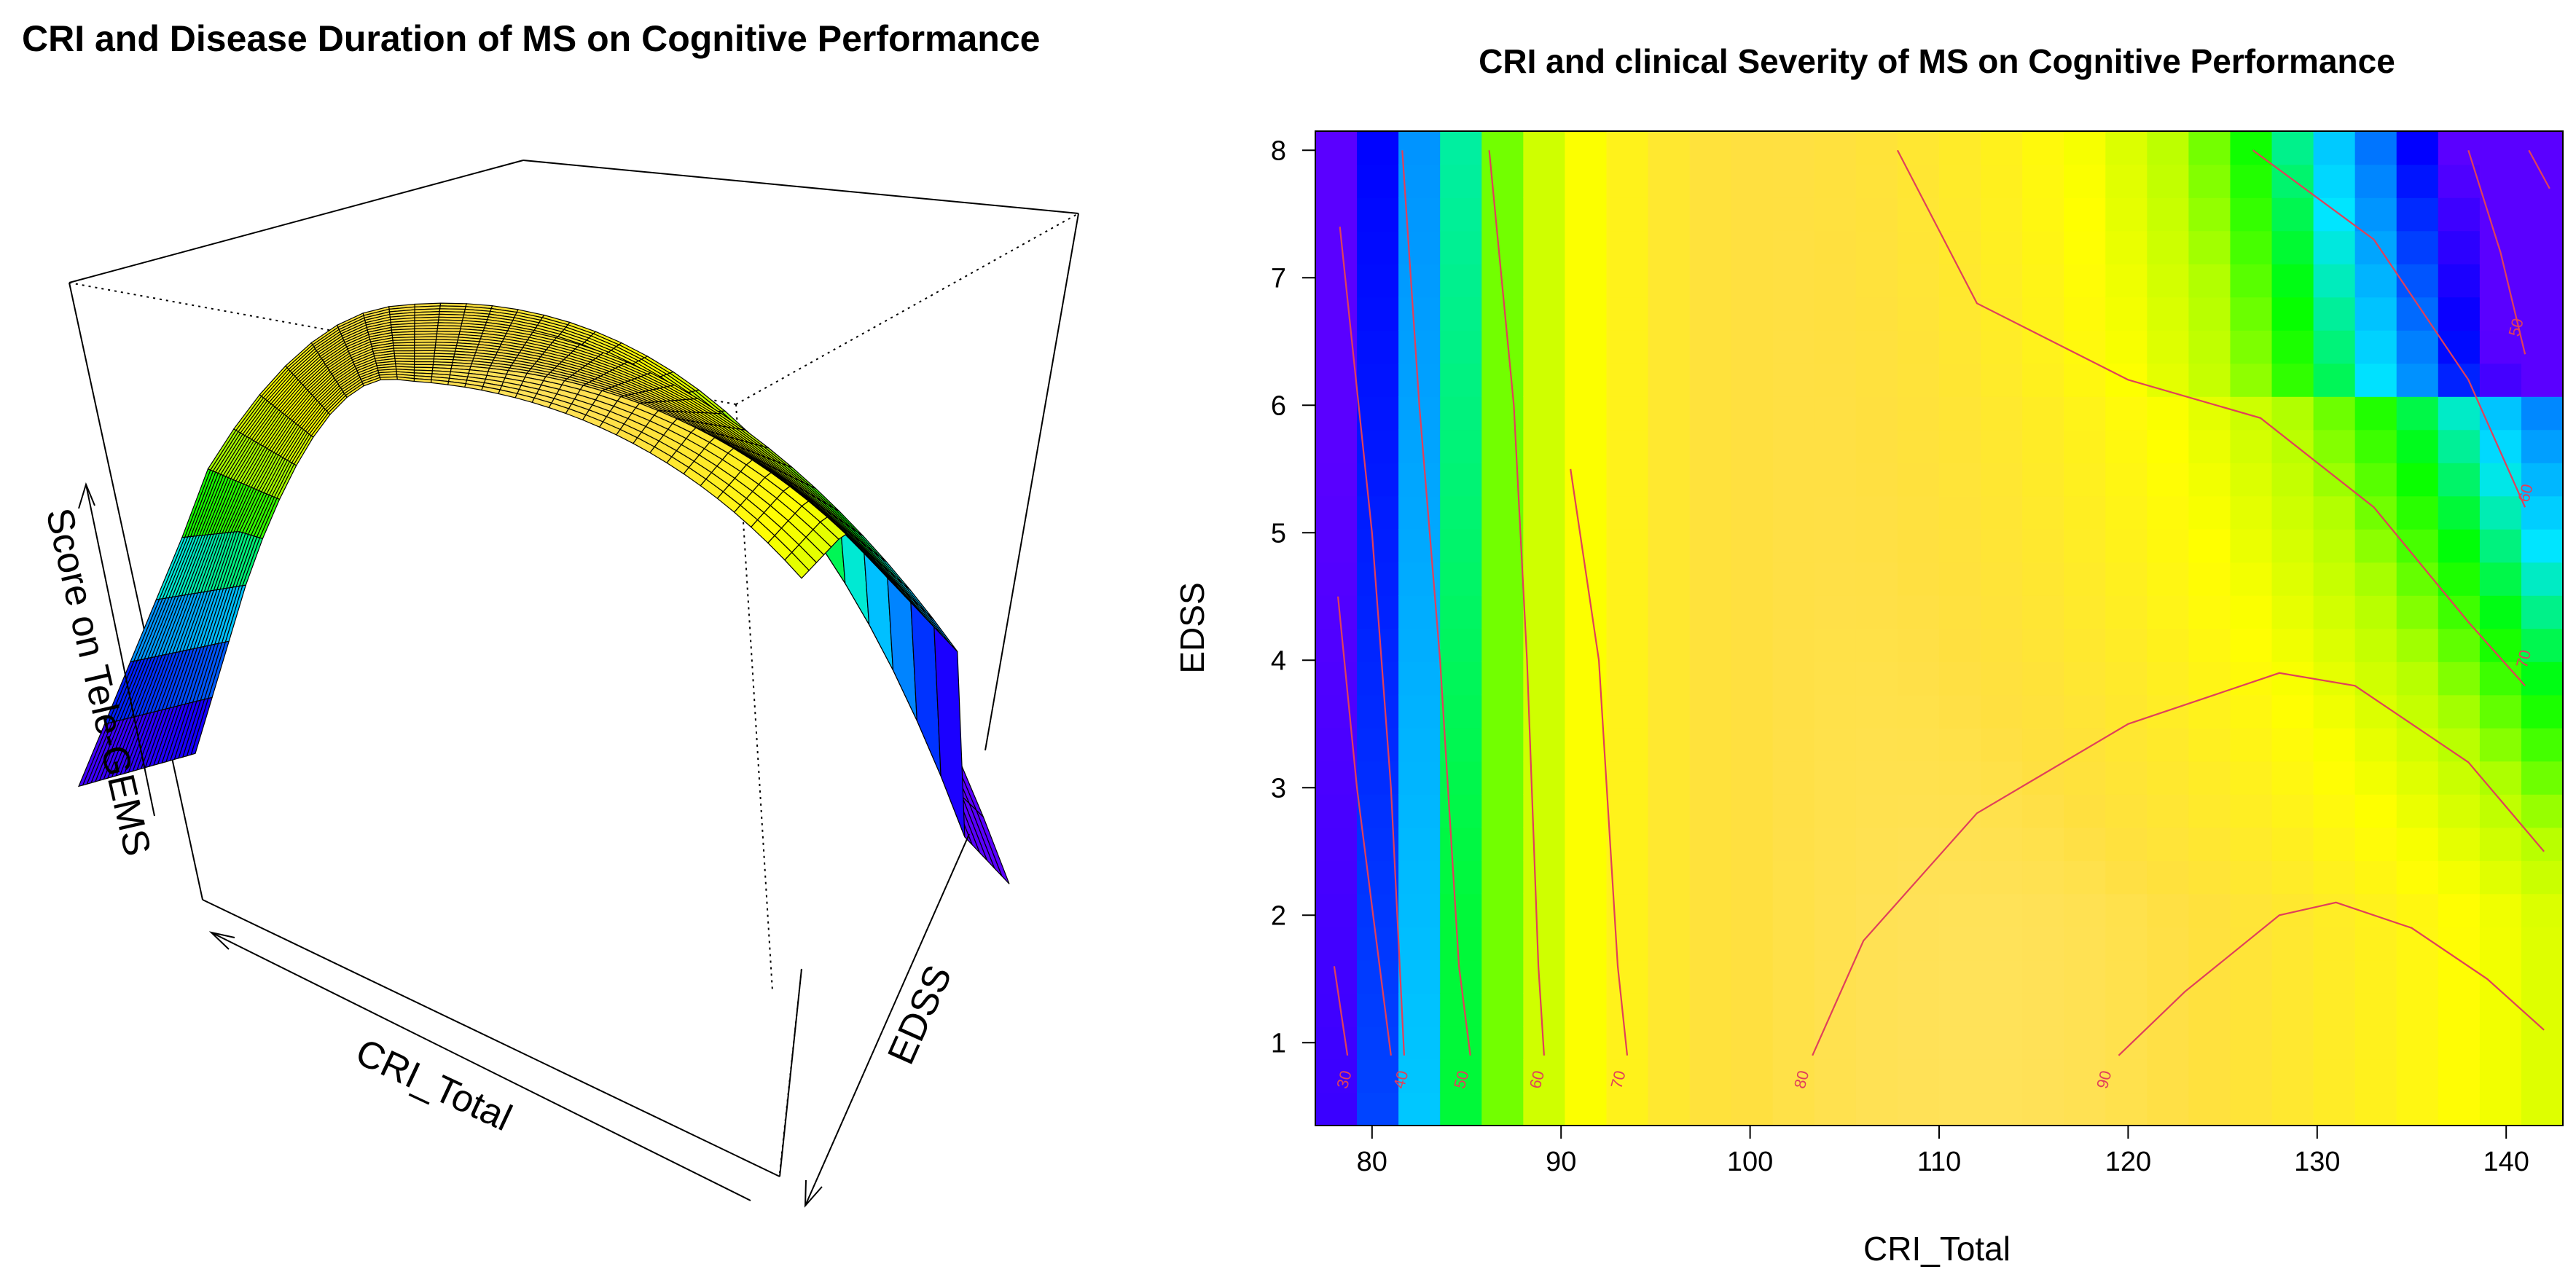 The width and height of the screenshot is (2576, 1288). What do you see at coordinates (1939, 1162) in the screenshot?
I see `x-tick-label: 110` at bounding box center [1939, 1162].